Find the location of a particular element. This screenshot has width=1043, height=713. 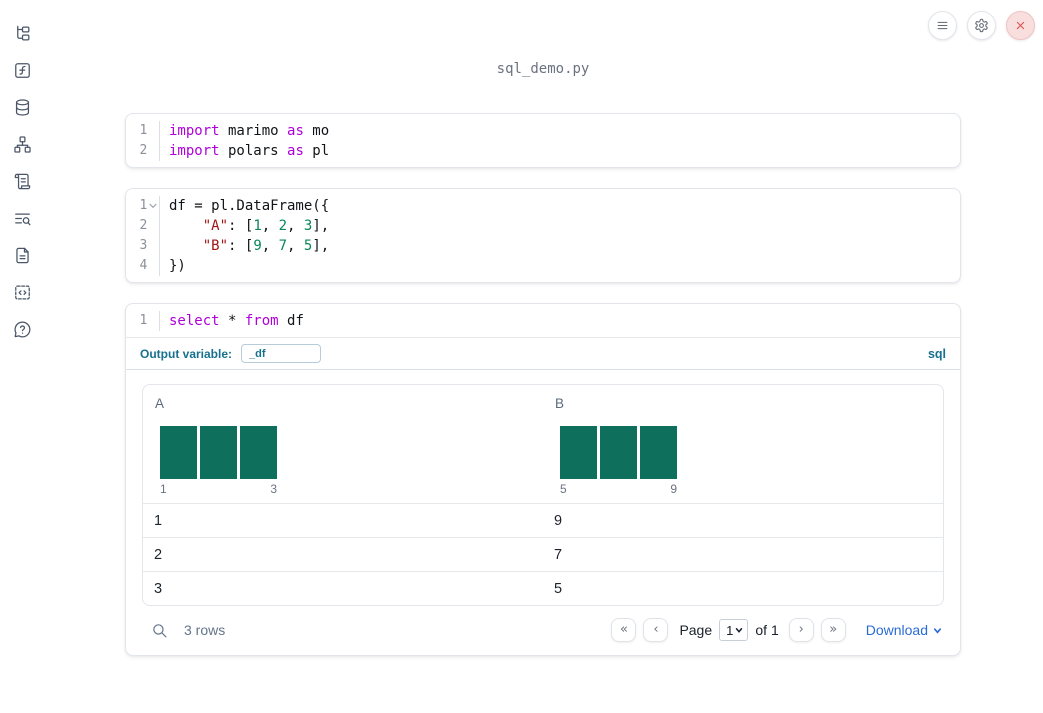

previous-page-button: ‹ is located at coordinates (656, 630).